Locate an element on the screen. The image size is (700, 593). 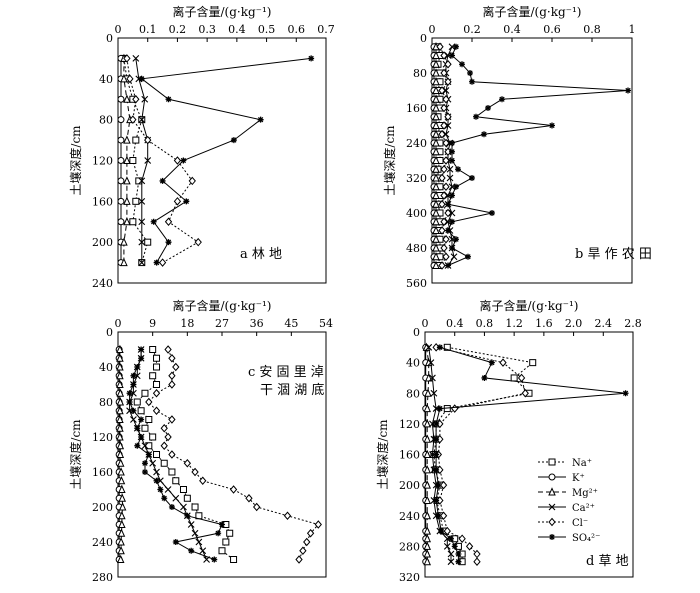
panel-label: c 安 固 里 淖 is located at coordinates (286, 372).